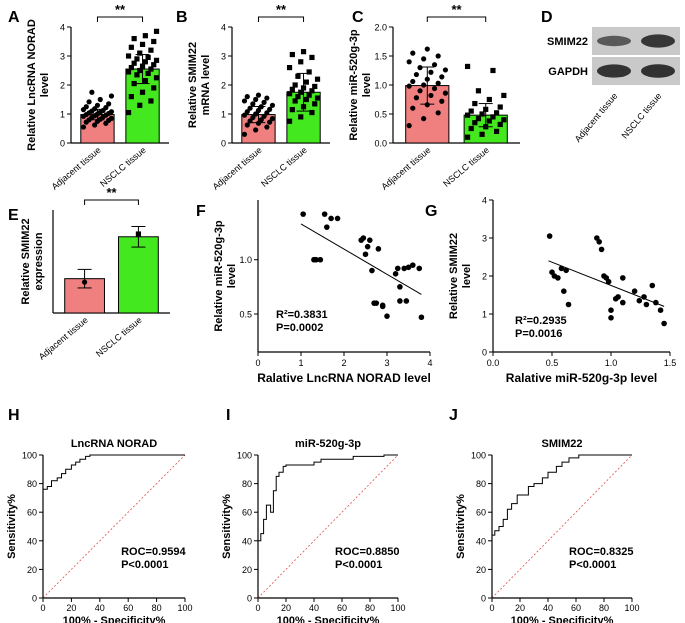 This screenshot has height=623, width=685. What do you see at coordinates (342, 608) in the screenshot?
I see `x-tick-label: 60` at bounding box center [342, 608].